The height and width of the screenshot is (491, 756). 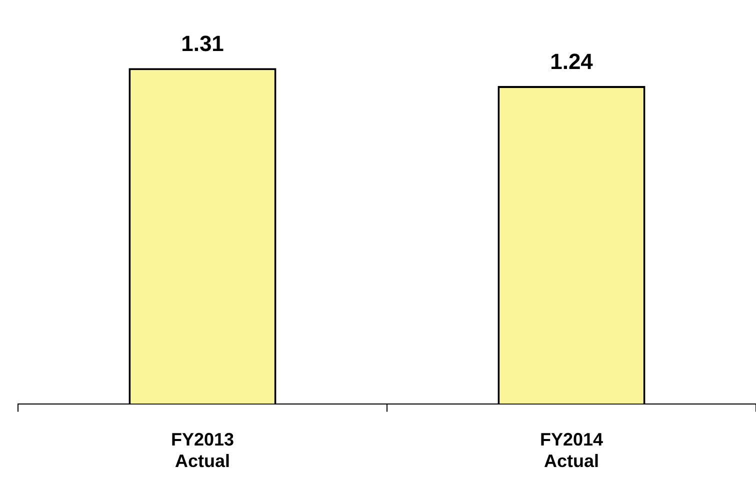 What do you see at coordinates (572, 451) in the screenshot?
I see `x-tick-label: FY2014 Actual` at bounding box center [572, 451].